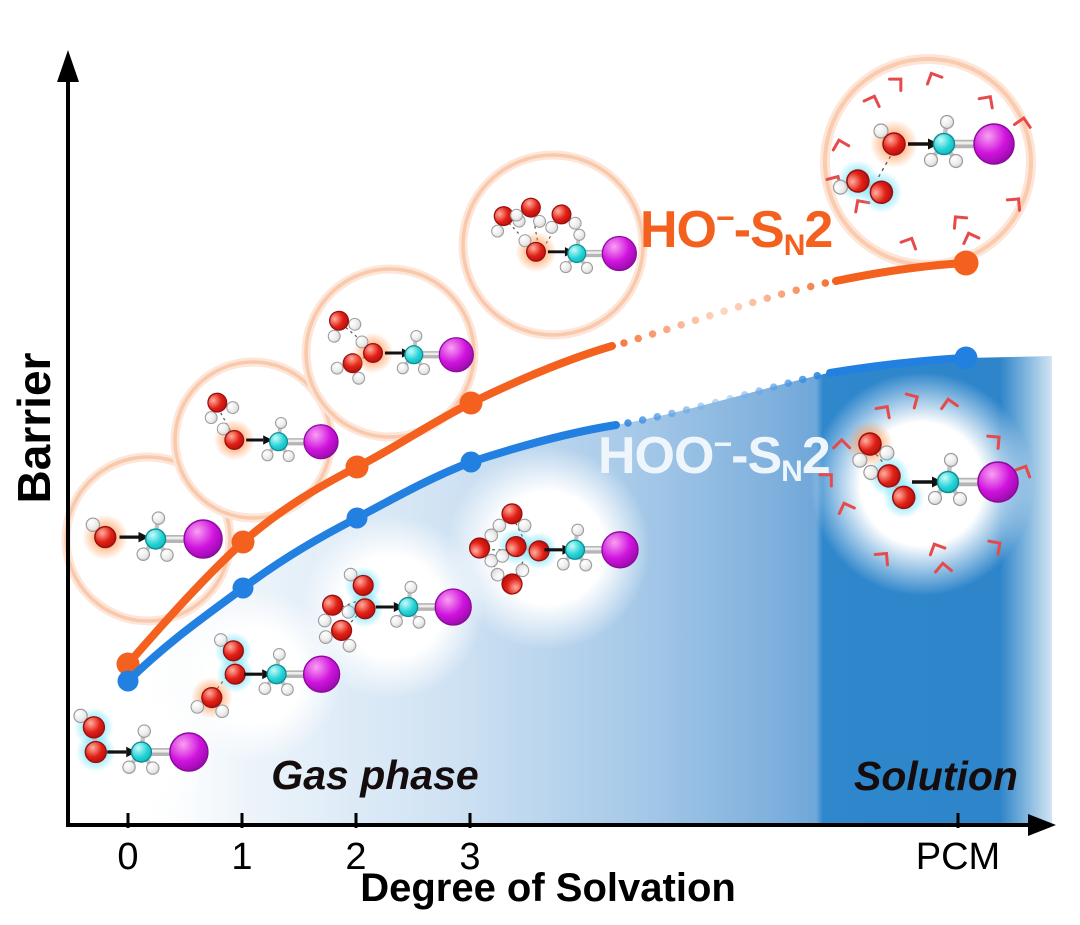 The height and width of the screenshot is (925, 1080). I want to click on point-hoo-pcm, so click(966, 358).